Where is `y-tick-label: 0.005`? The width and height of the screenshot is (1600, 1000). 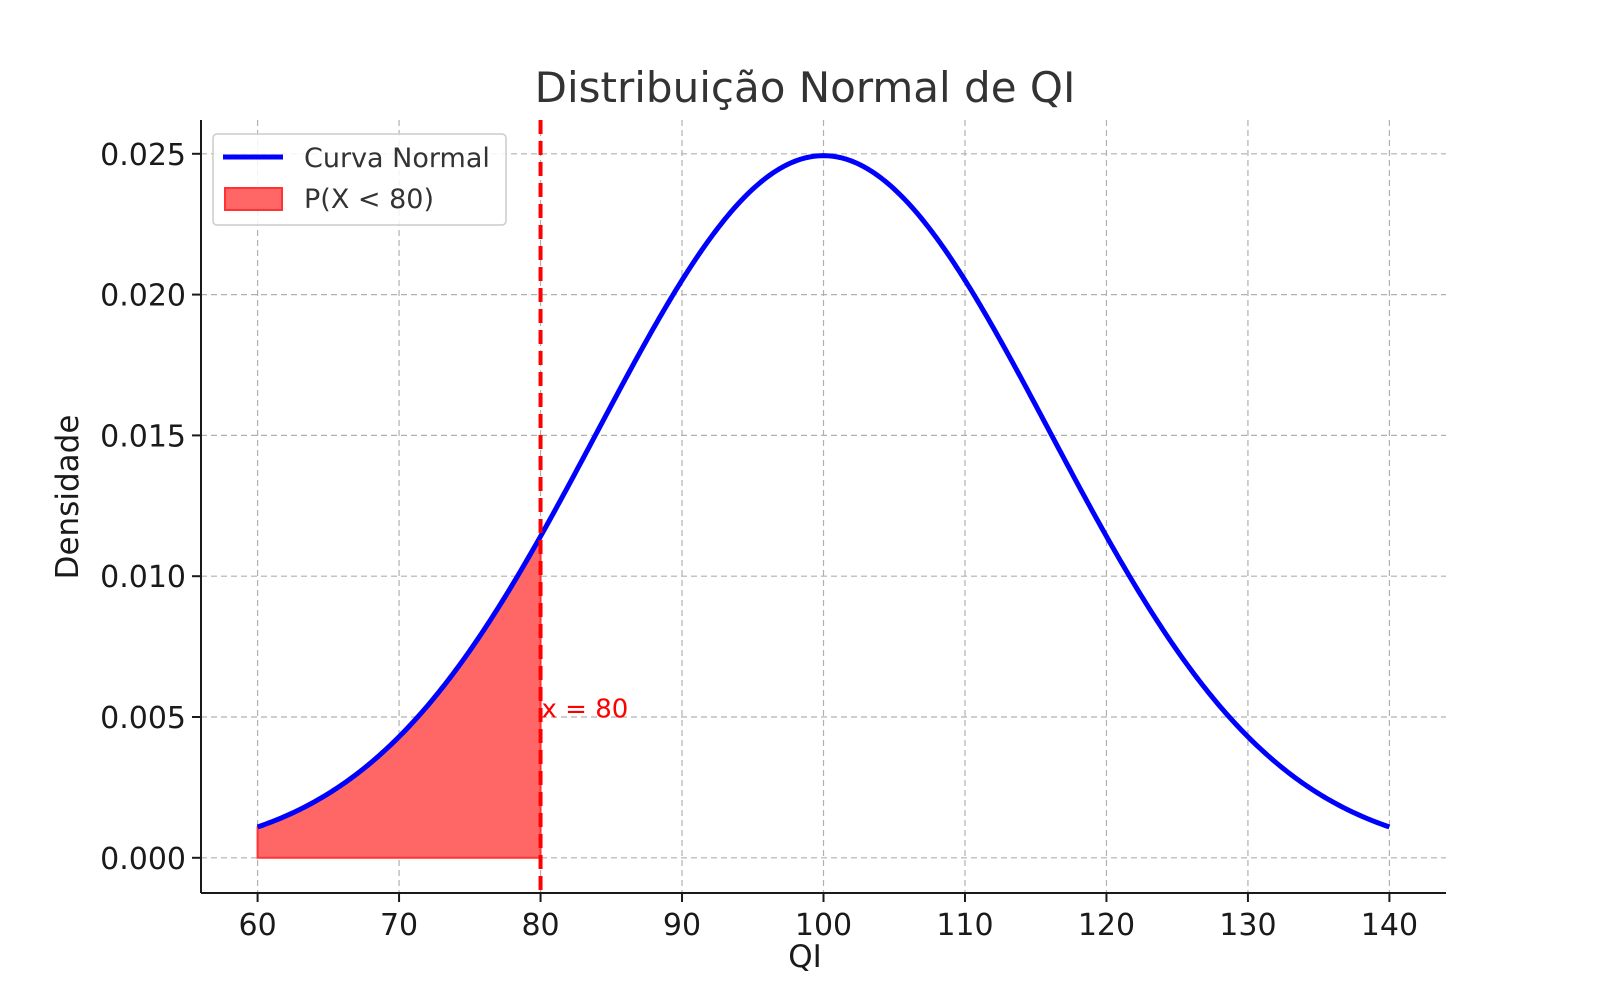 y-tick-label: 0.005 is located at coordinates (143, 718).